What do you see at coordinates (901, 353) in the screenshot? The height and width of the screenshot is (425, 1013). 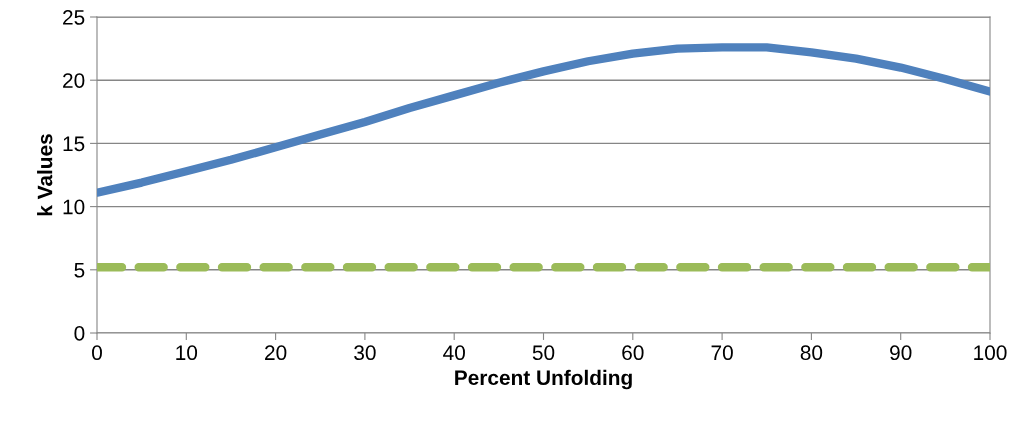 I see `x-tick-label: 90` at bounding box center [901, 353].